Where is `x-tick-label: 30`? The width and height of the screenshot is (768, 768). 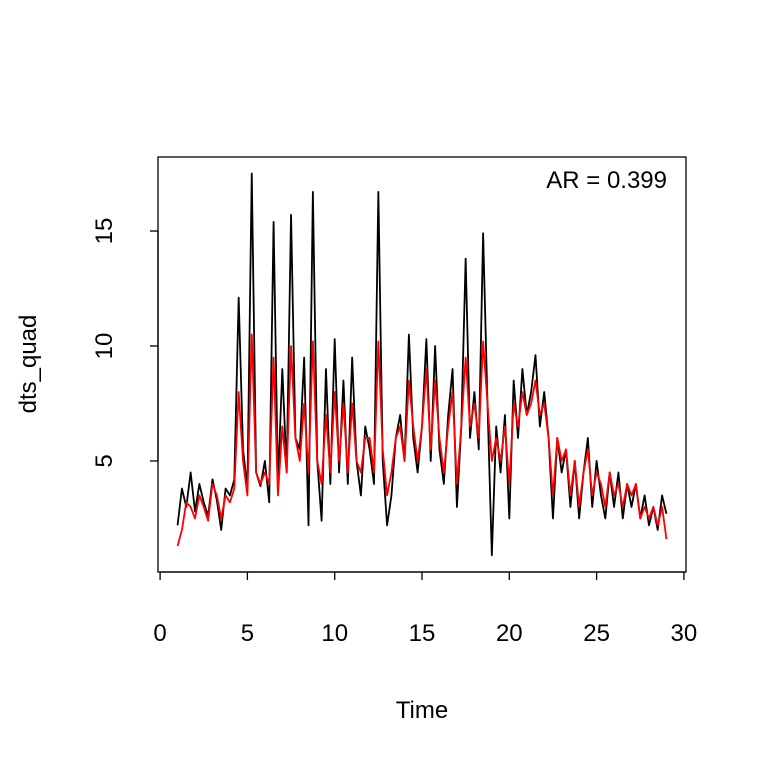
x-tick-label: 30 is located at coordinates (684, 633).